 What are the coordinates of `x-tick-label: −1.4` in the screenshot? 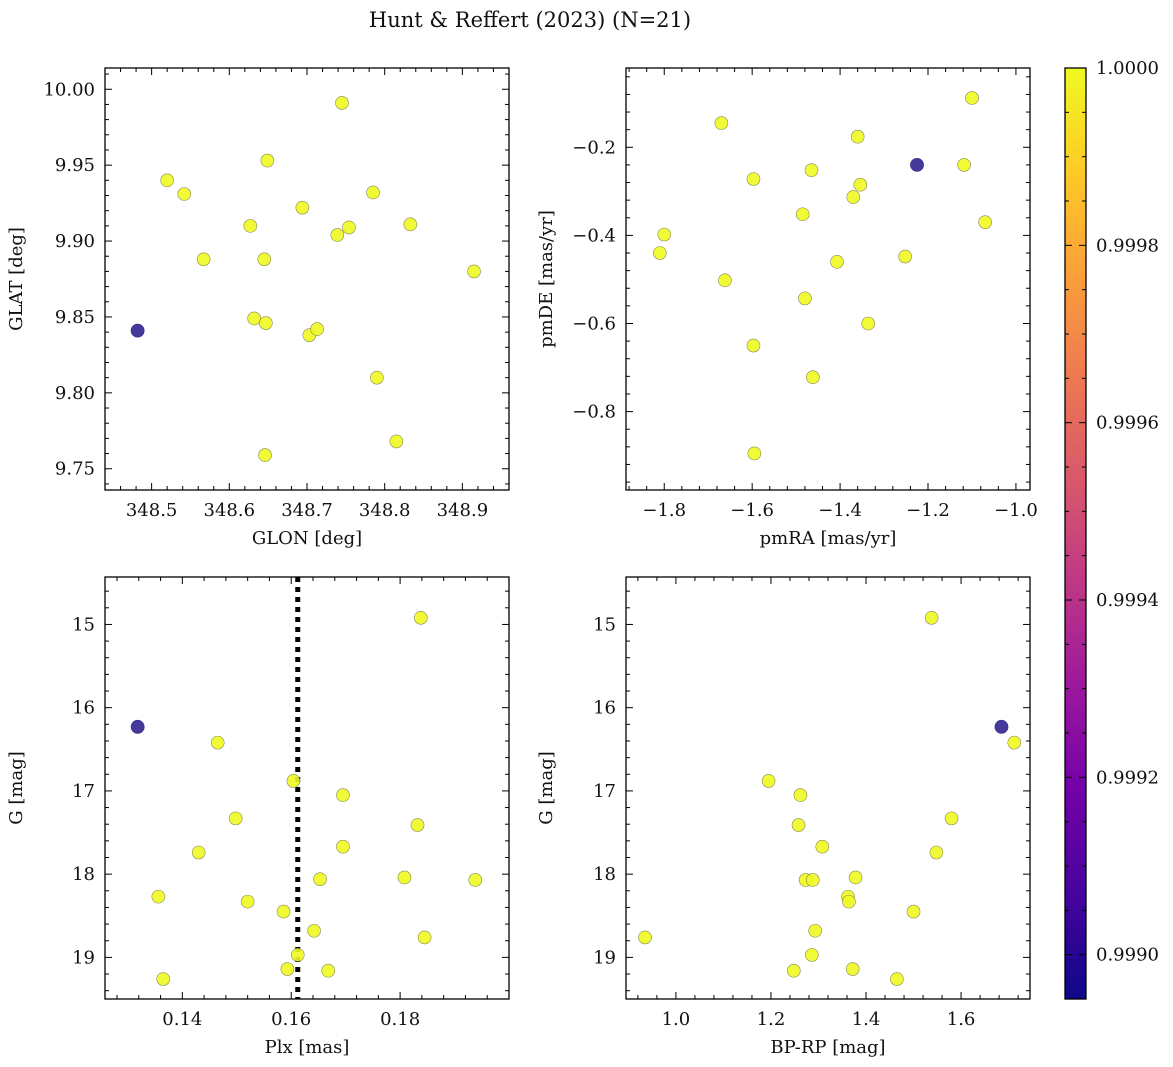 It's located at (840, 510).